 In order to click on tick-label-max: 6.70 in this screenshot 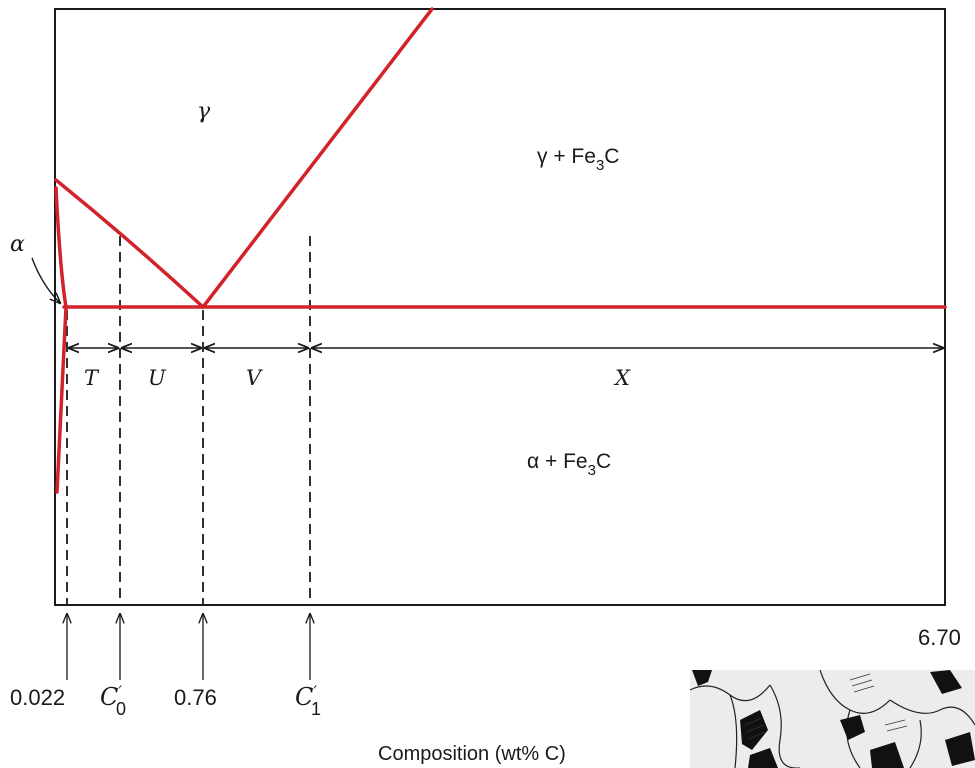, I will do `click(939, 637)`.